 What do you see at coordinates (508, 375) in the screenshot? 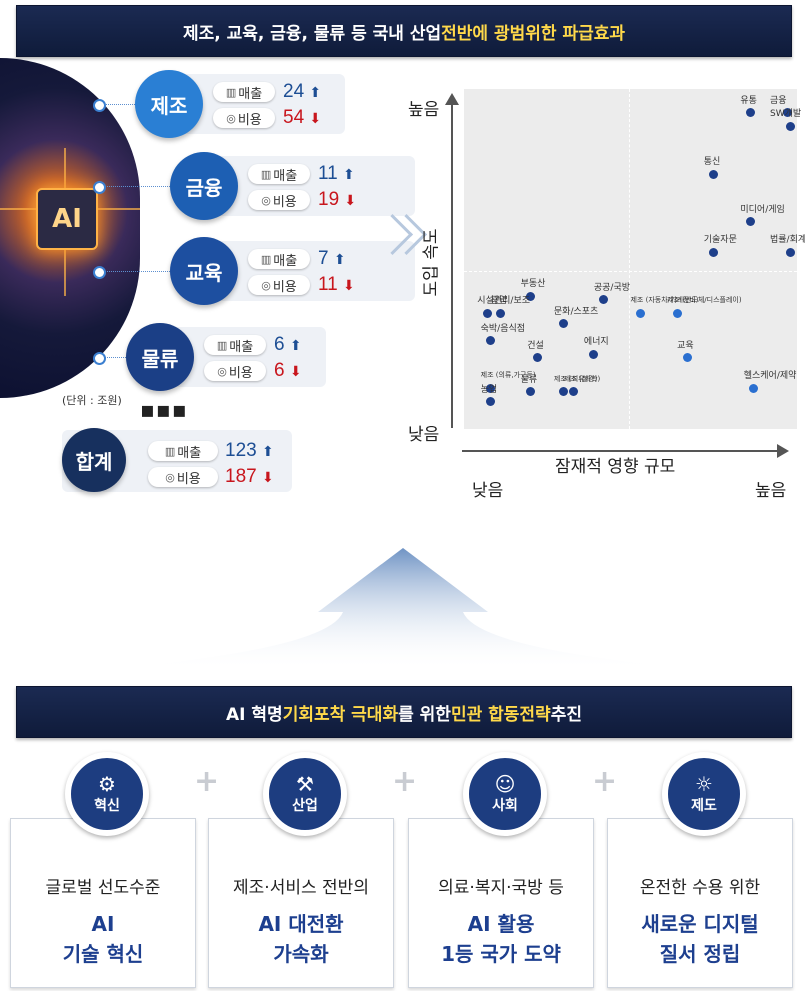
I see `chart-point-label: 제조 (의류,가구등)` at bounding box center [508, 375].